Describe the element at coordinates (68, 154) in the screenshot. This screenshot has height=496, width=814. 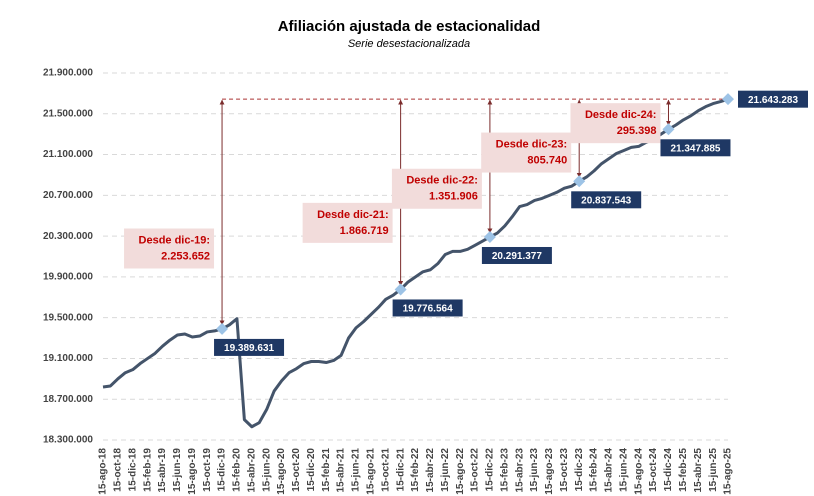
I see `y-tick-label: 21.100.000` at that location.